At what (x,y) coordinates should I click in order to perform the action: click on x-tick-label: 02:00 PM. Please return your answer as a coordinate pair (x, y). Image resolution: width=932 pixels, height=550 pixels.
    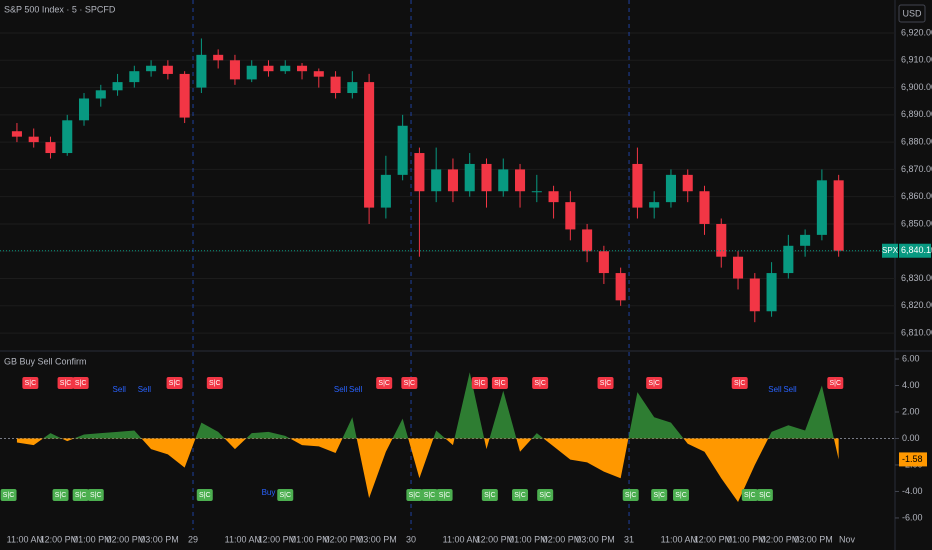
    Looking at the image, I should click on (562, 539).